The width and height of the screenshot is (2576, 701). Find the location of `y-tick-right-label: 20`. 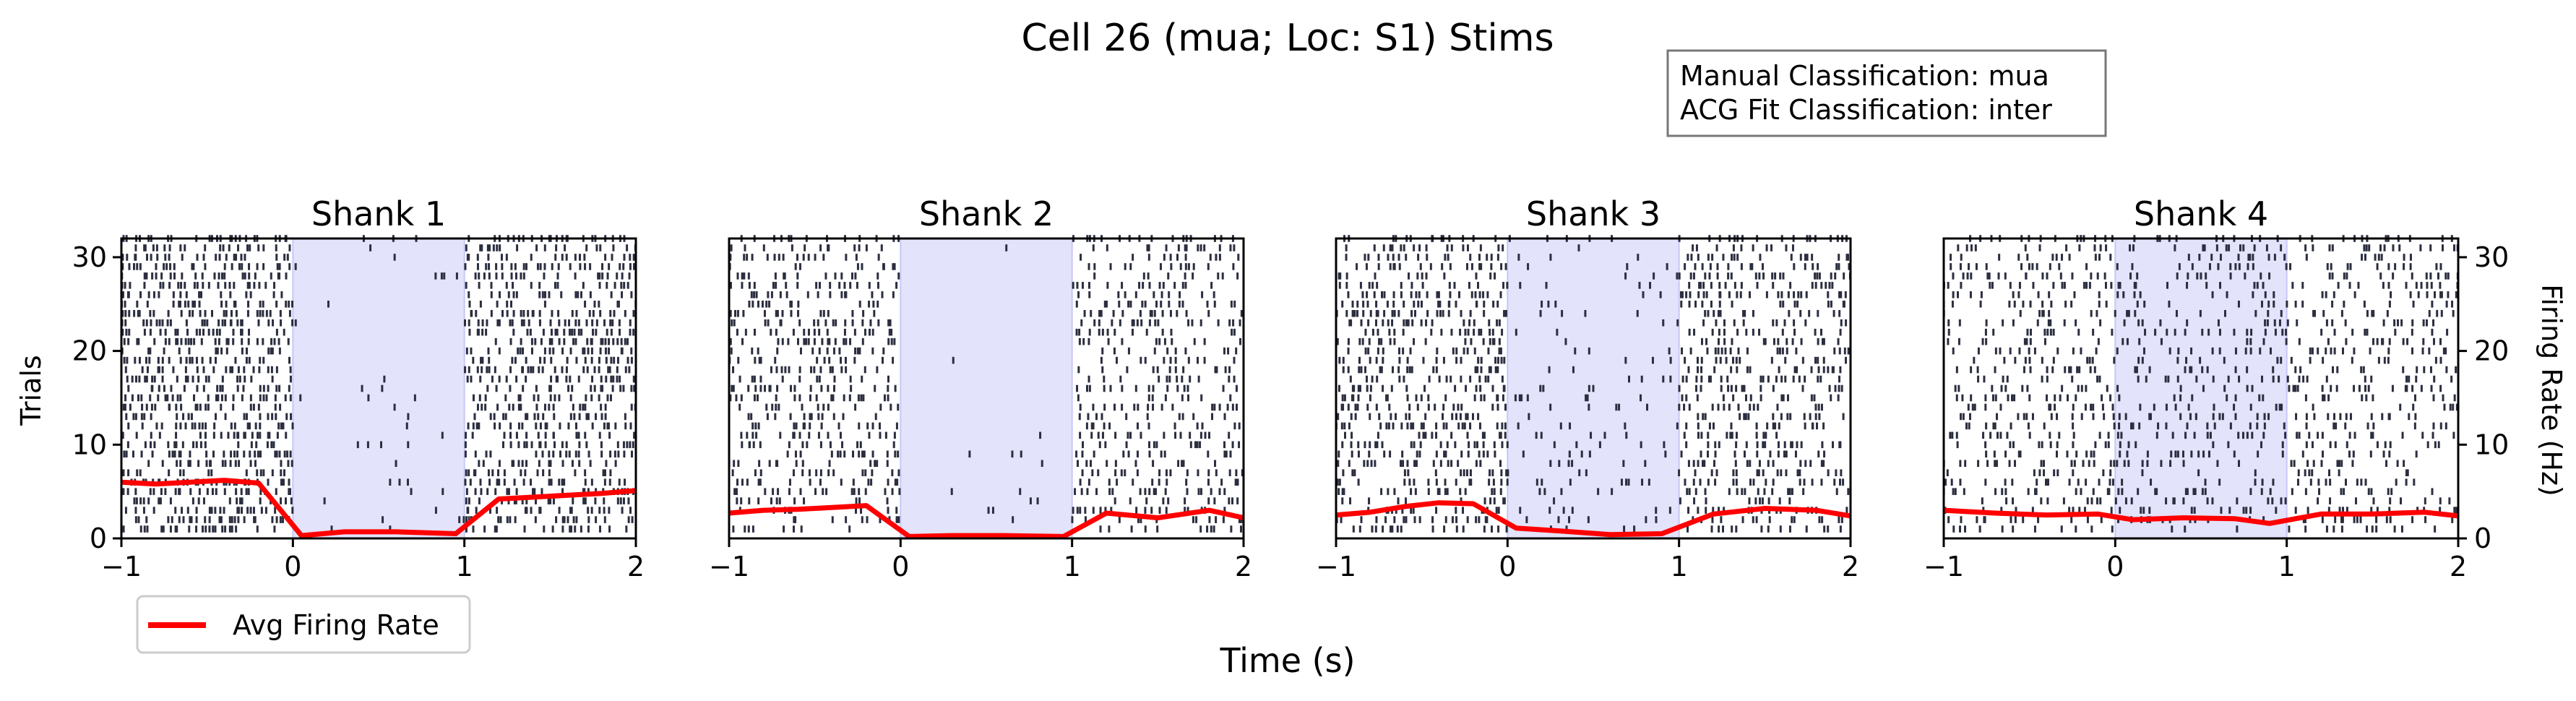

y-tick-right-label: 20 is located at coordinates (2491, 351).